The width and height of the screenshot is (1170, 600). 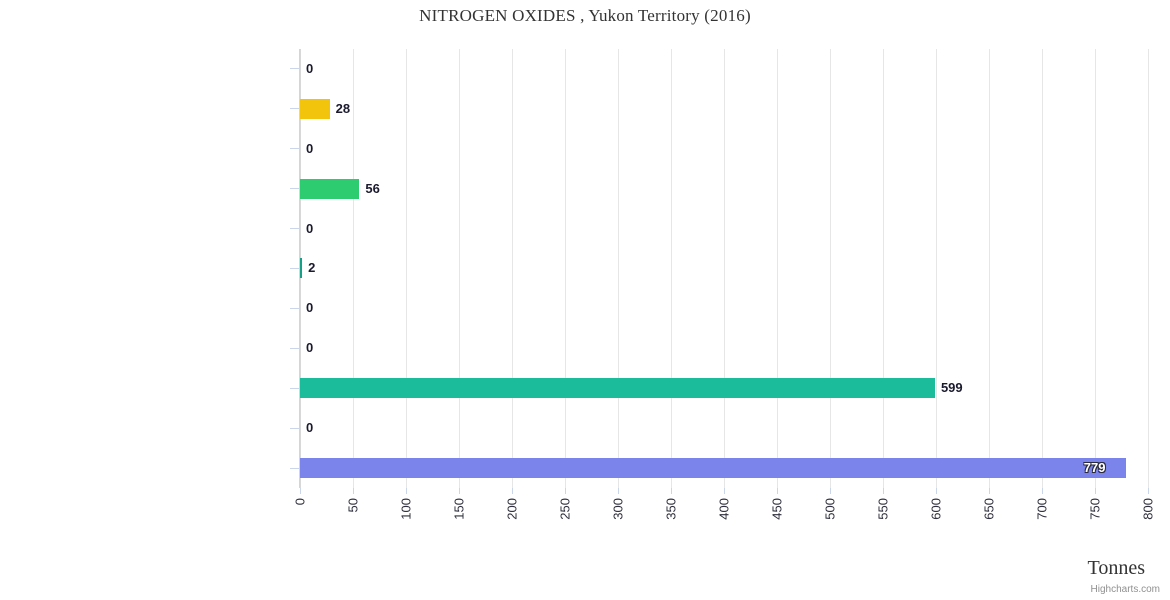 I want to click on bar-row: Fires0, so click(x=719, y=229).